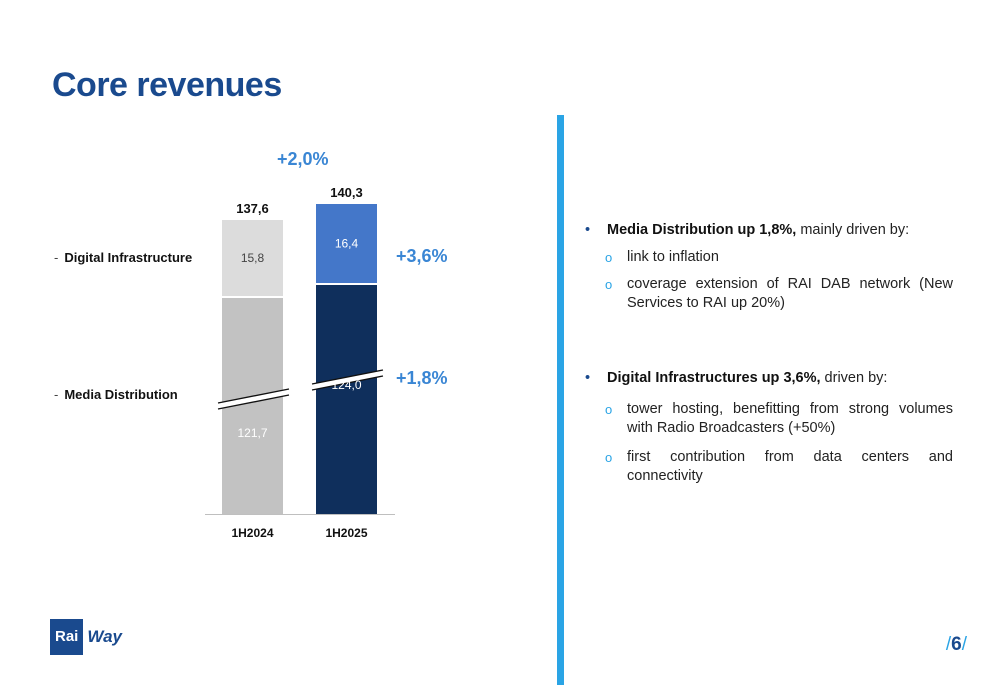  Describe the element at coordinates (303, 159) in the screenshot. I see `growth-total: +2,0%` at that location.